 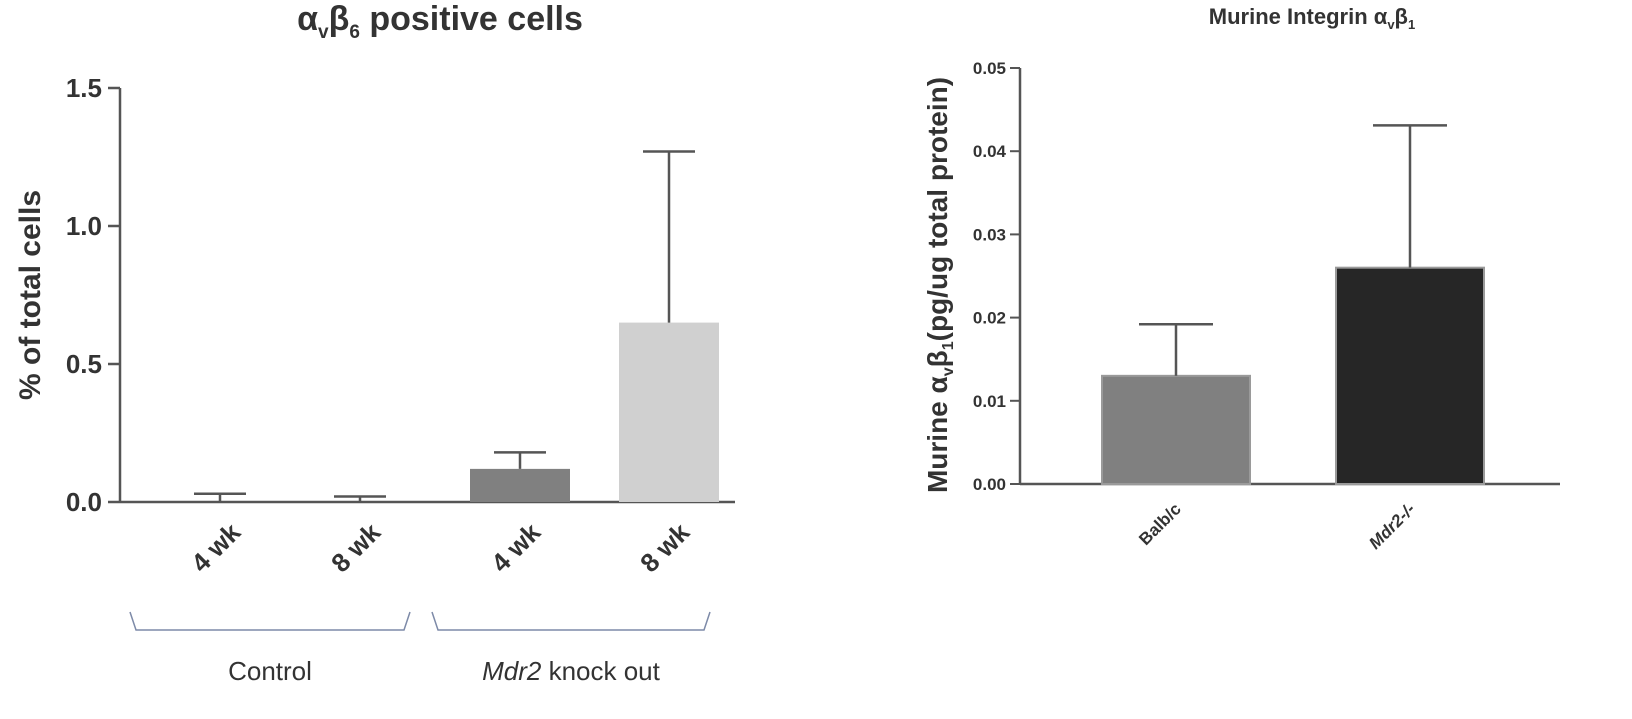 What do you see at coordinates (939, 285) in the screenshot?
I see `y-axis-label: Murine αvβ1(pg/ug total protein)` at bounding box center [939, 285].